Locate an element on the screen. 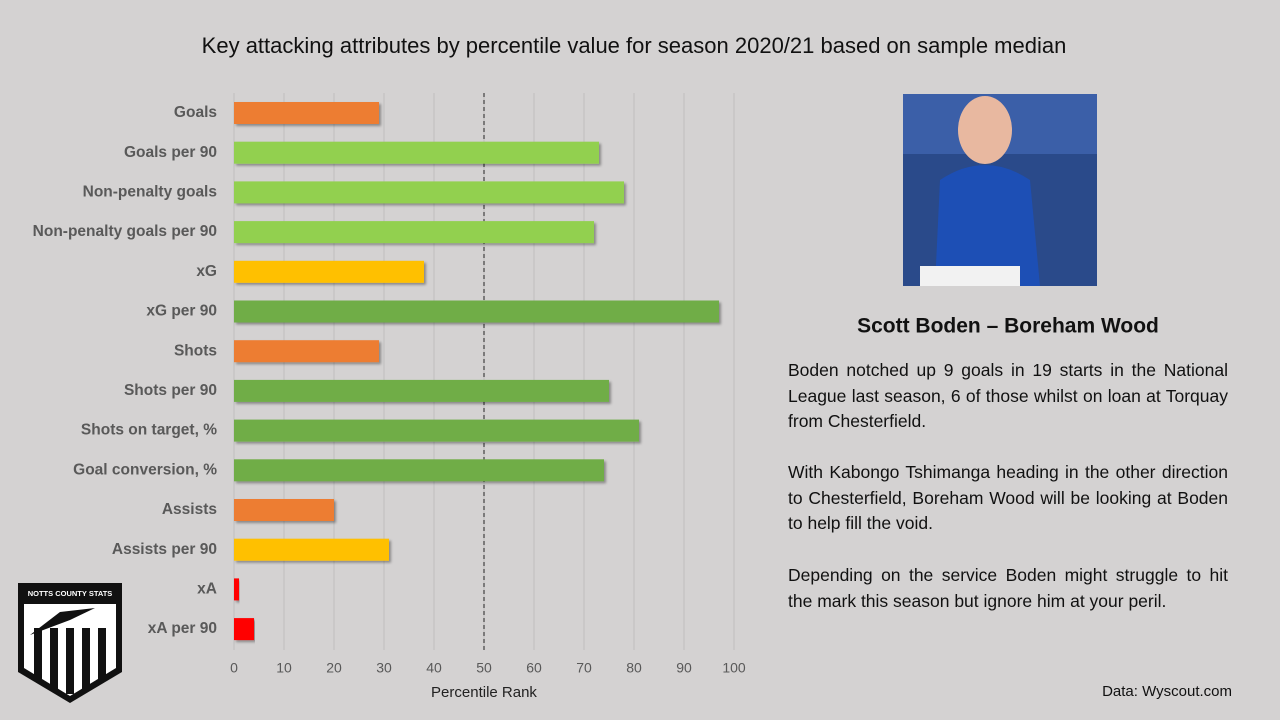 This screenshot has width=1280, height=720. x-tick-label: 20 is located at coordinates (334, 668).